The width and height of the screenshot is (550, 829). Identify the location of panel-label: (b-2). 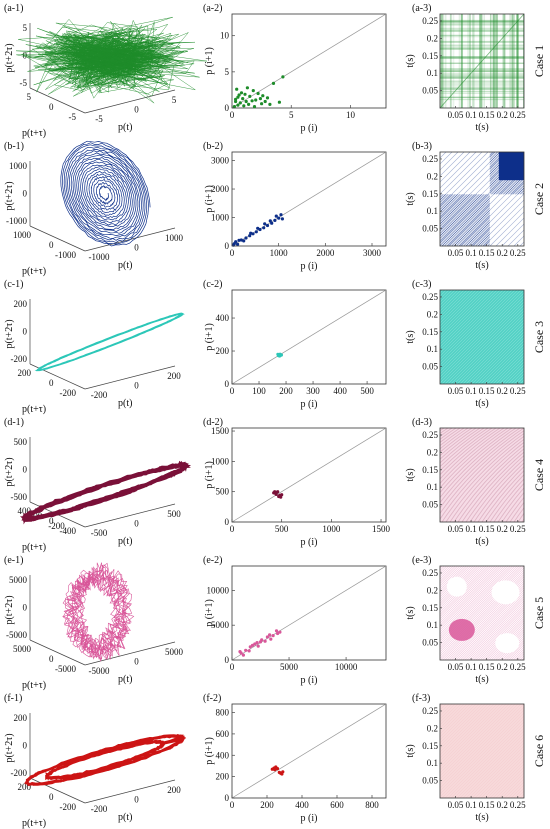
(213, 146).